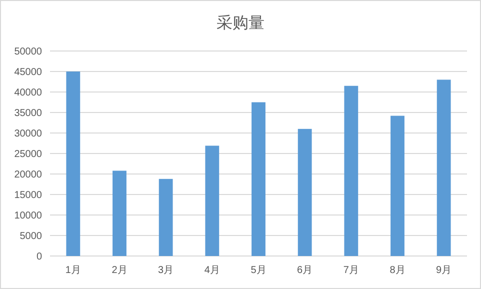 The height and width of the screenshot is (289, 481). What do you see at coordinates (28, 216) in the screenshot?
I see `y-tick-label: 10000` at bounding box center [28, 216].